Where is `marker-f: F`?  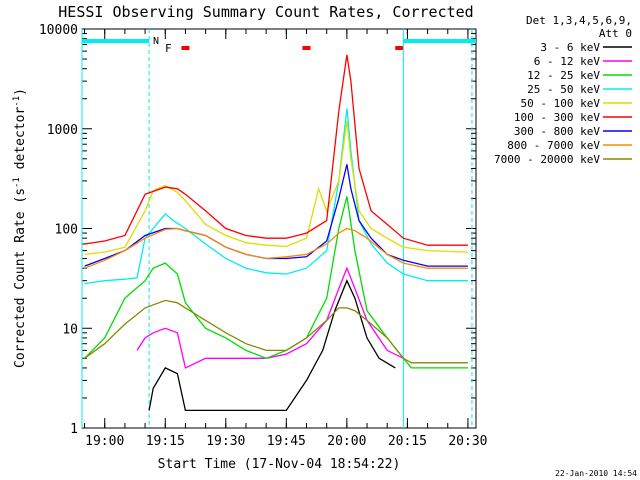 marker-f: F is located at coordinates (168, 48).